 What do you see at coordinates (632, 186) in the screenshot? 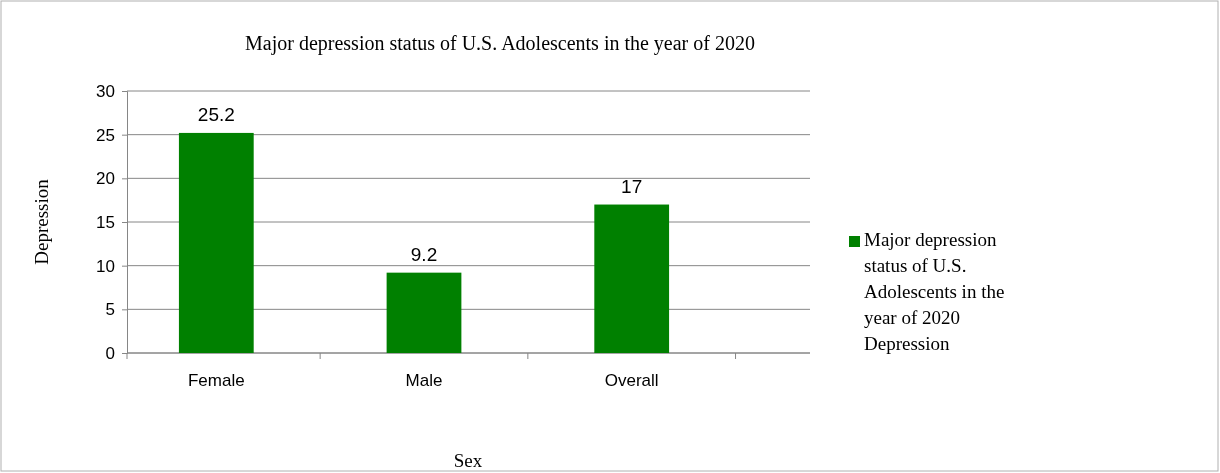
I see `data-label: 17` at bounding box center [632, 186].